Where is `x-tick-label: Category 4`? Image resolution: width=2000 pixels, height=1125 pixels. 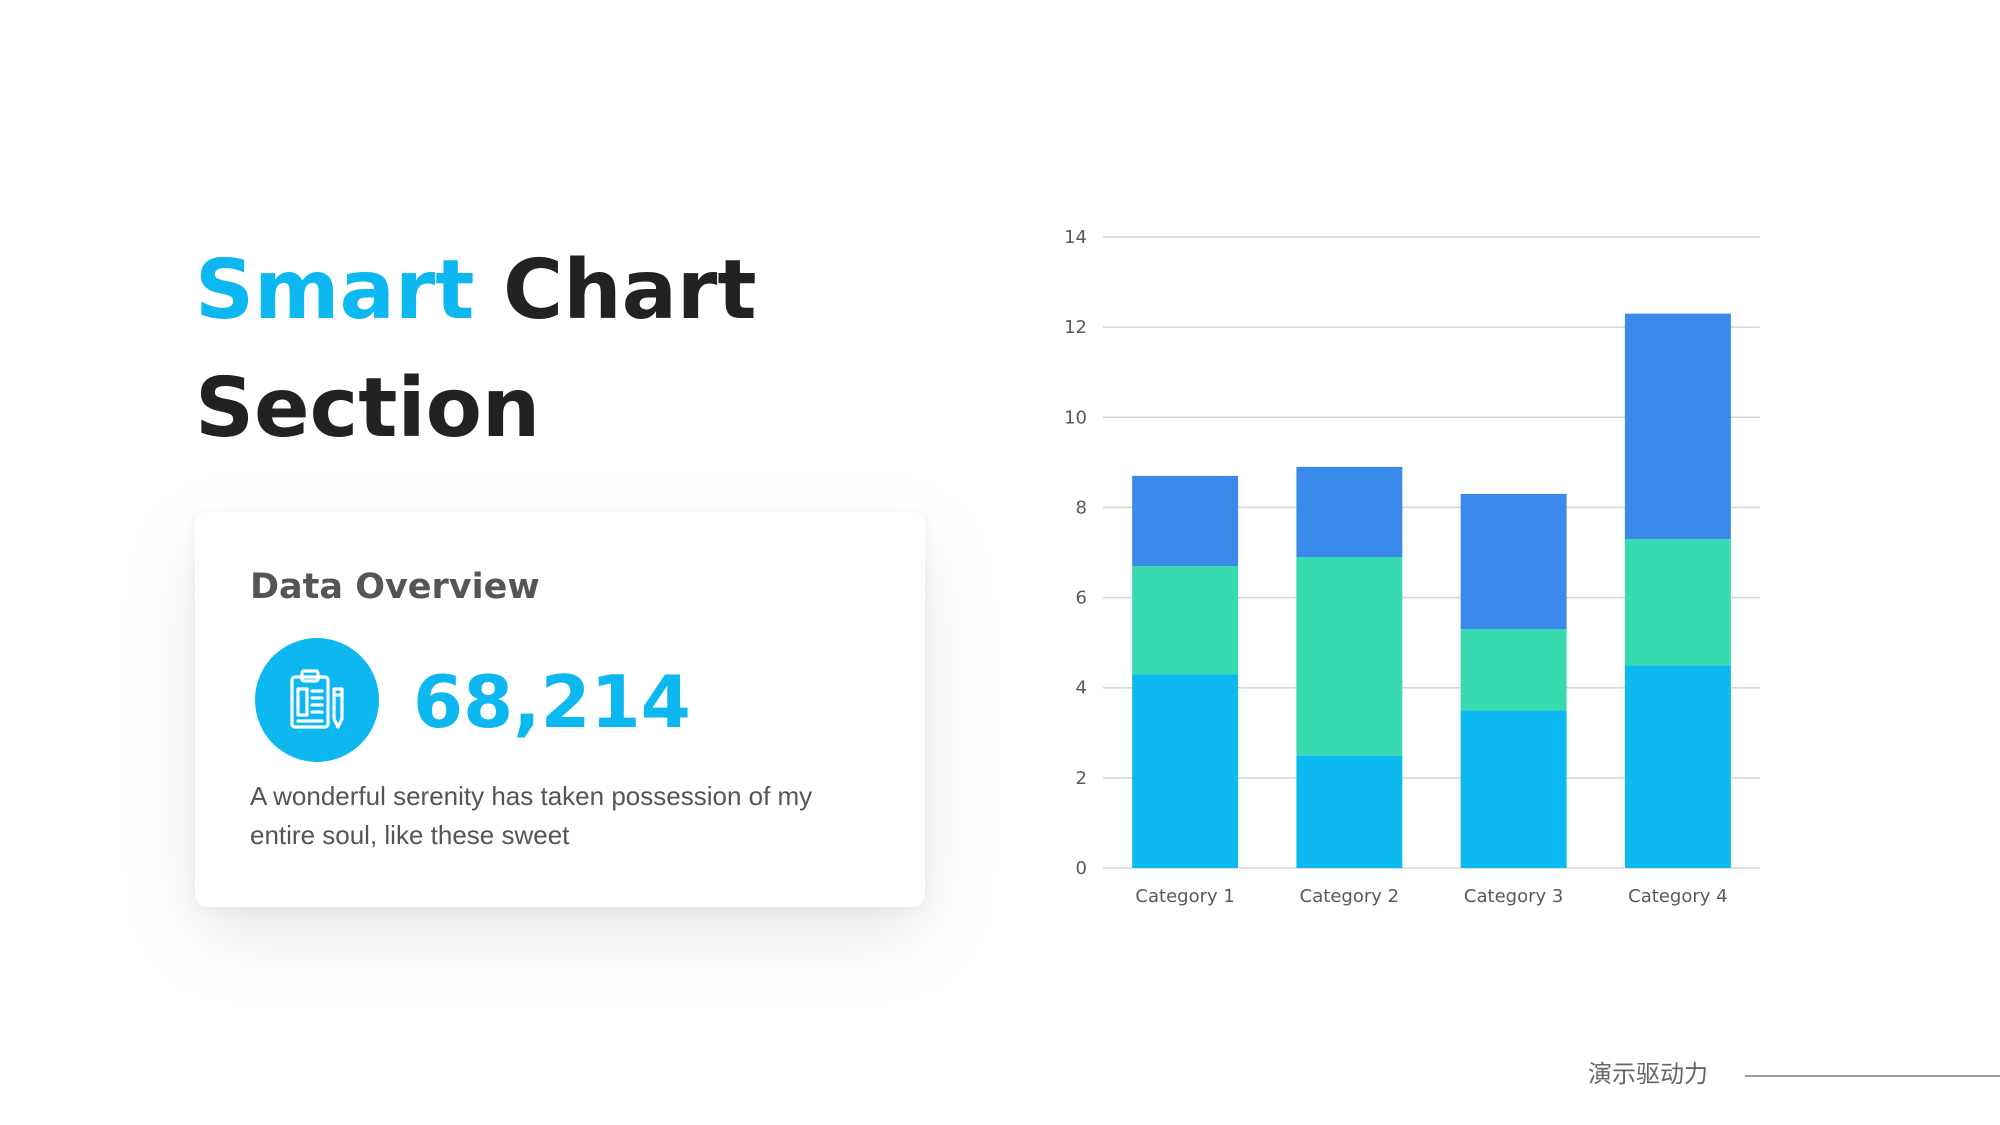
x-tick-label: Category 4 is located at coordinates (1677, 896).